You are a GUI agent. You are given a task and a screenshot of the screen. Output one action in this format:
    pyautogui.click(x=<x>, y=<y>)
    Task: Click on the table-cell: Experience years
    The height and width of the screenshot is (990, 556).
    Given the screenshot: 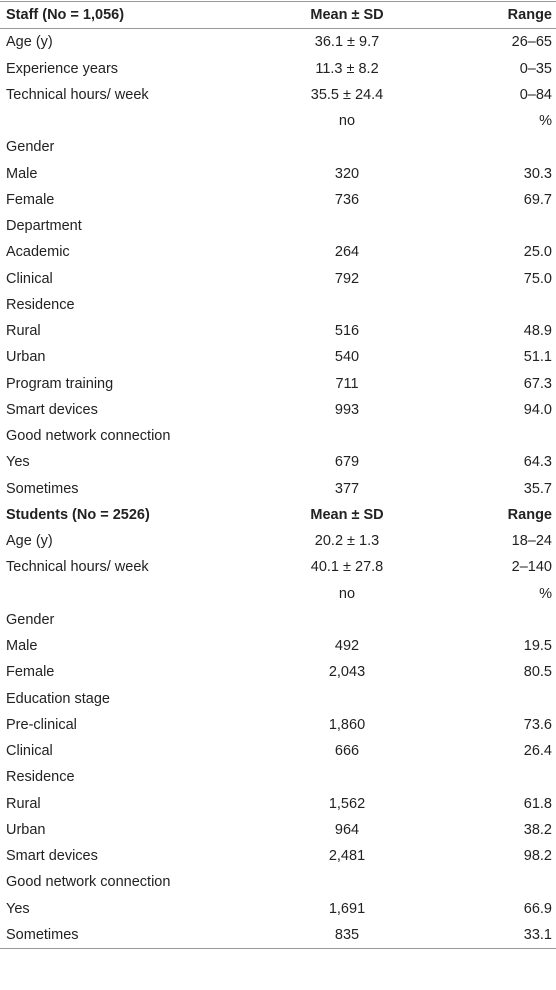 What is the action you would take?
    pyautogui.click(x=62, y=68)
    